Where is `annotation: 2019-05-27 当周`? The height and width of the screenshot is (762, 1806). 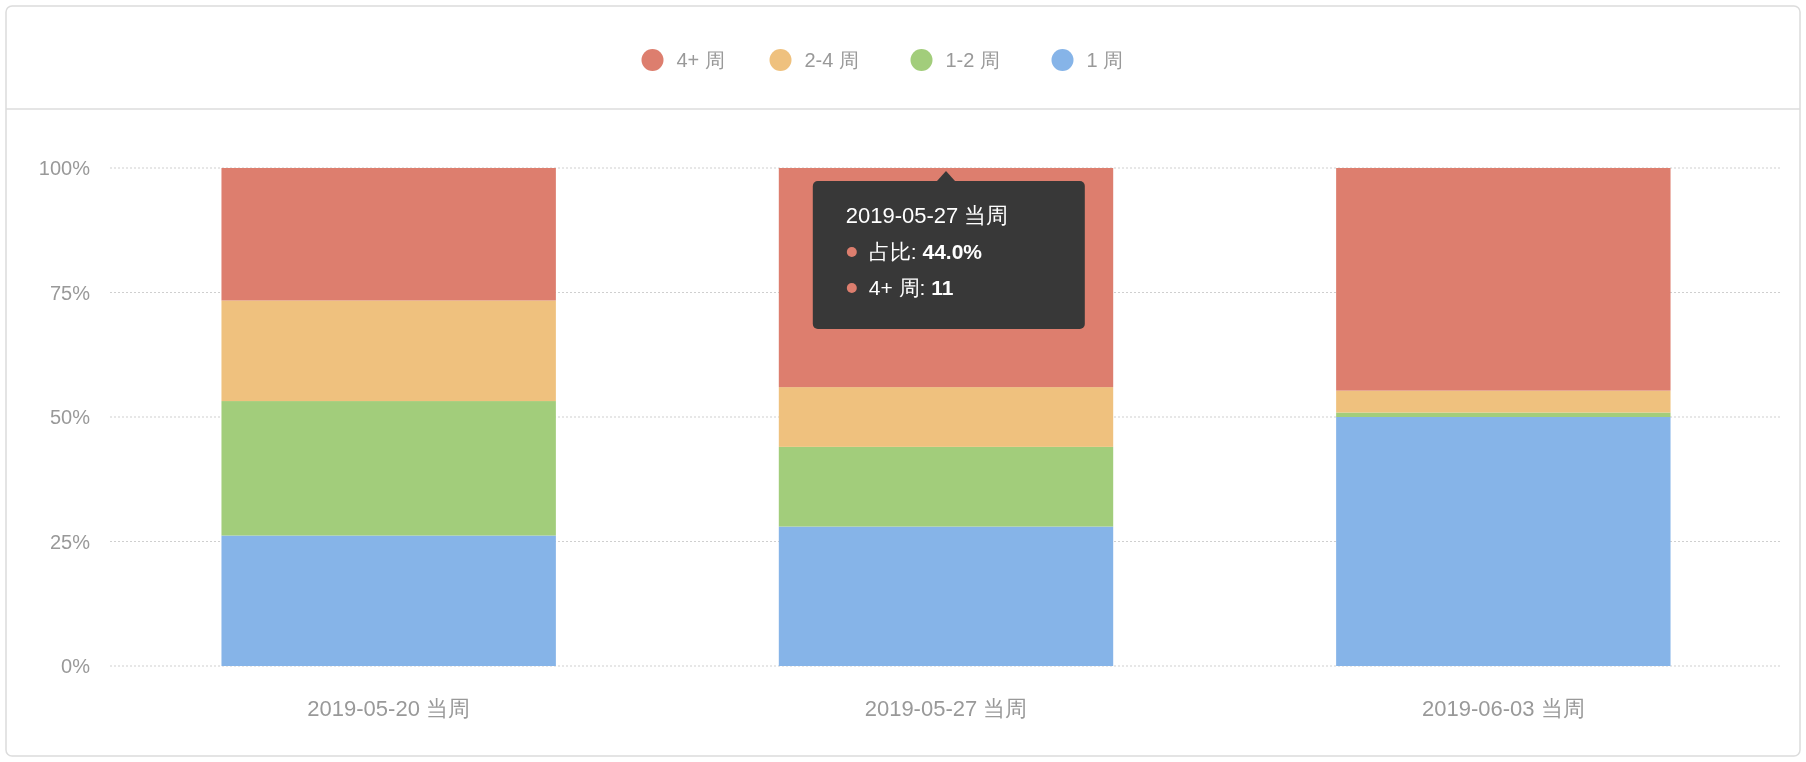
annotation: 2019-05-27 当周 is located at coordinates (927, 215).